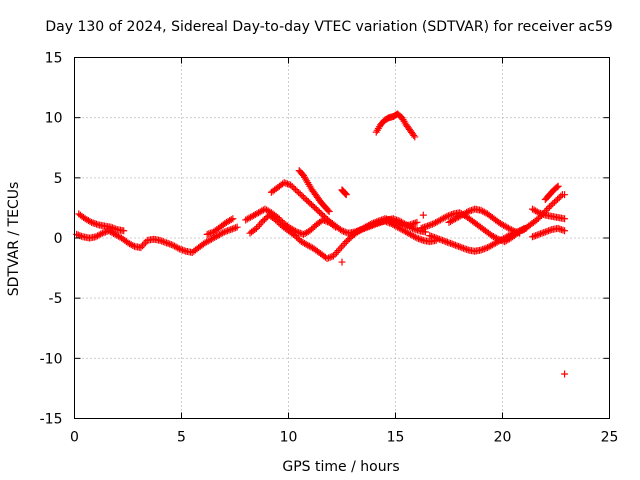 This screenshot has height=480, width=640. What do you see at coordinates (289, 438) in the screenshot?
I see `x-tick-label: 10` at bounding box center [289, 438].